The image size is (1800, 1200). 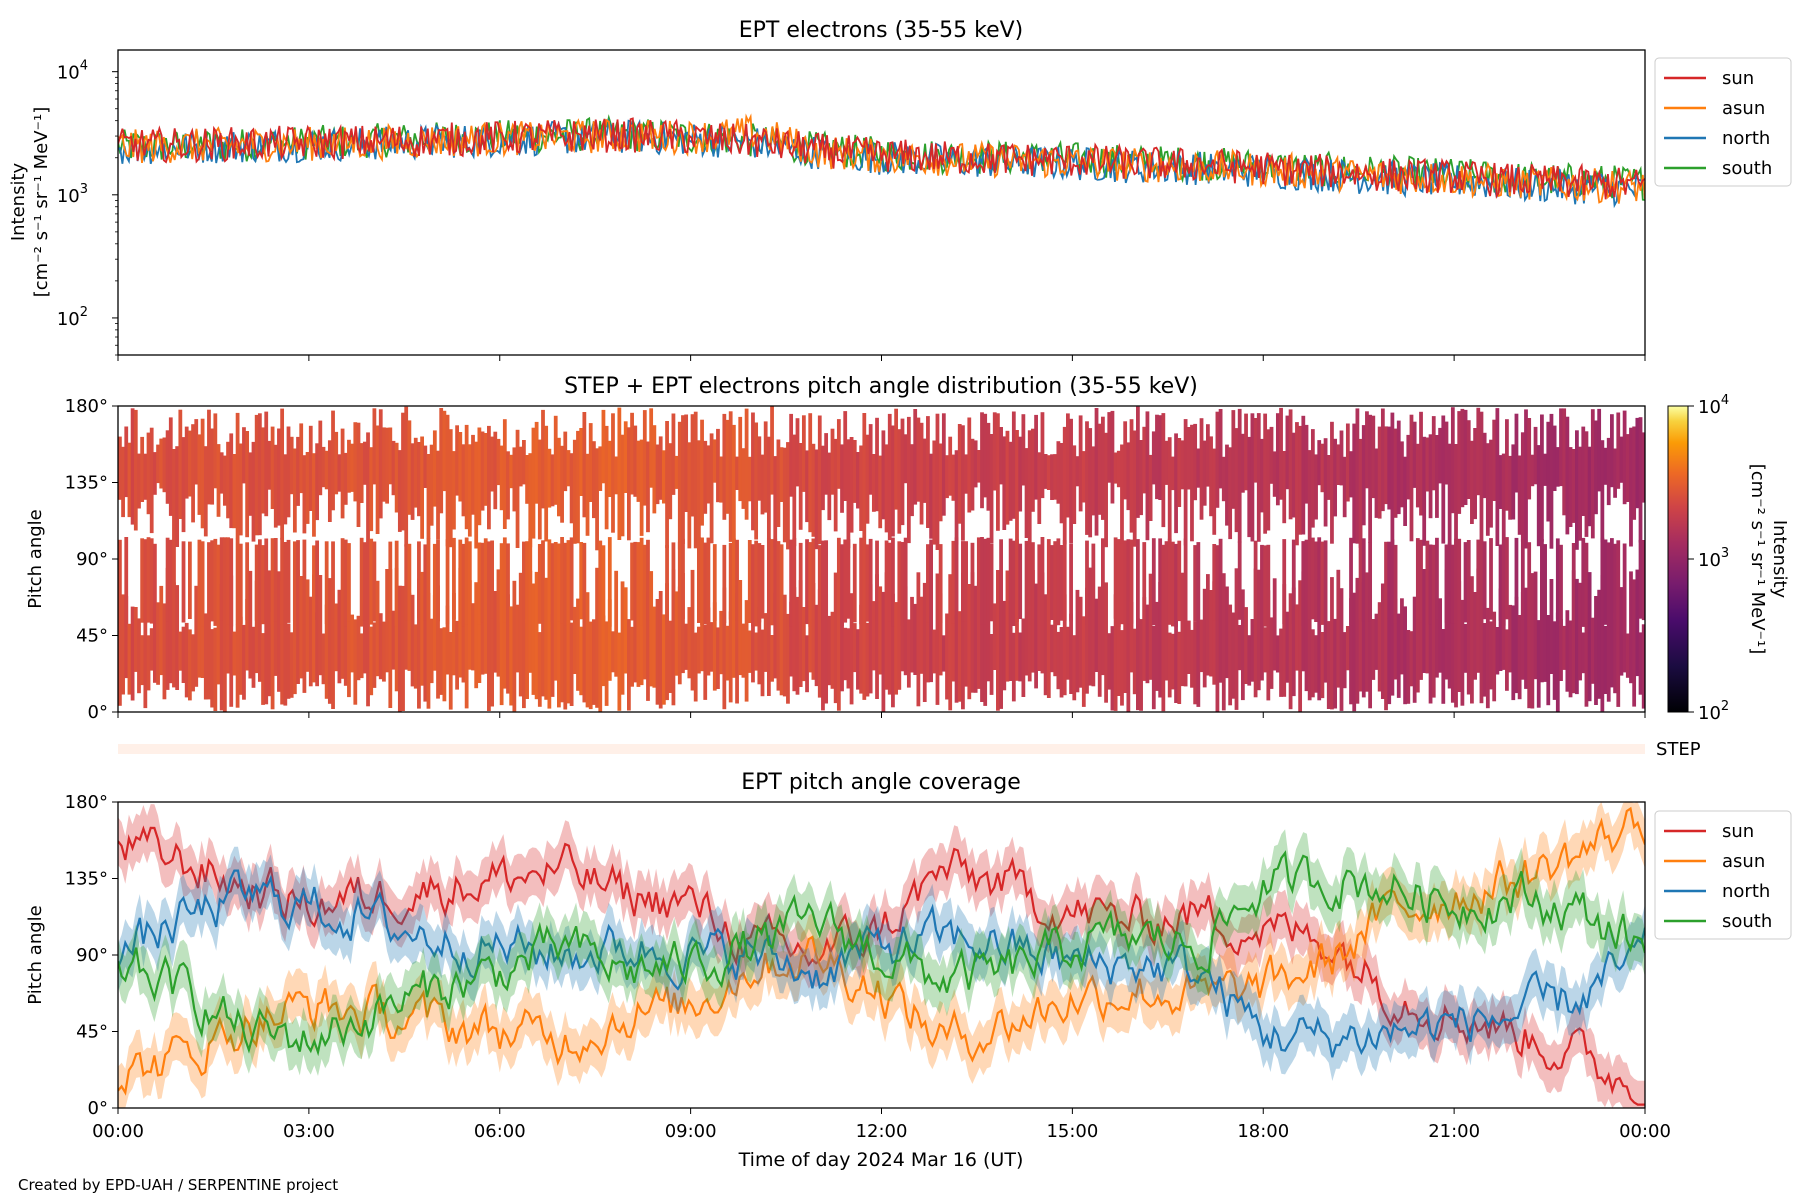 I want to click on series-line-south, so click(x=881, y=953).